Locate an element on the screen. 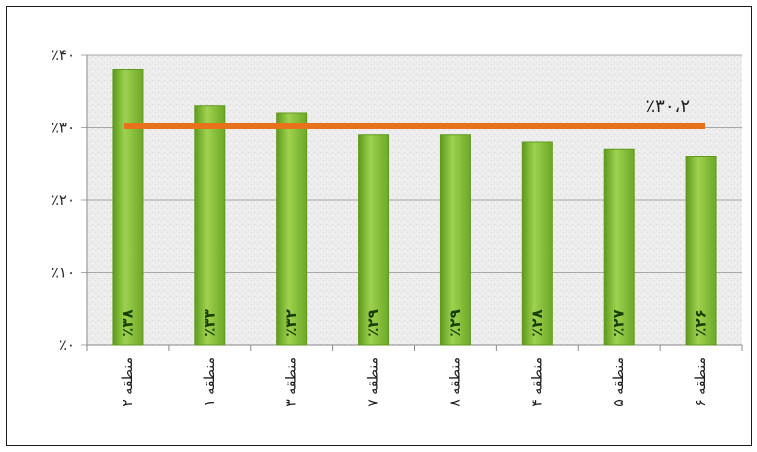 This screenshot has height=452, width=757. y-tick-label: ٪۴۰ is located at coordinates (63, 55).